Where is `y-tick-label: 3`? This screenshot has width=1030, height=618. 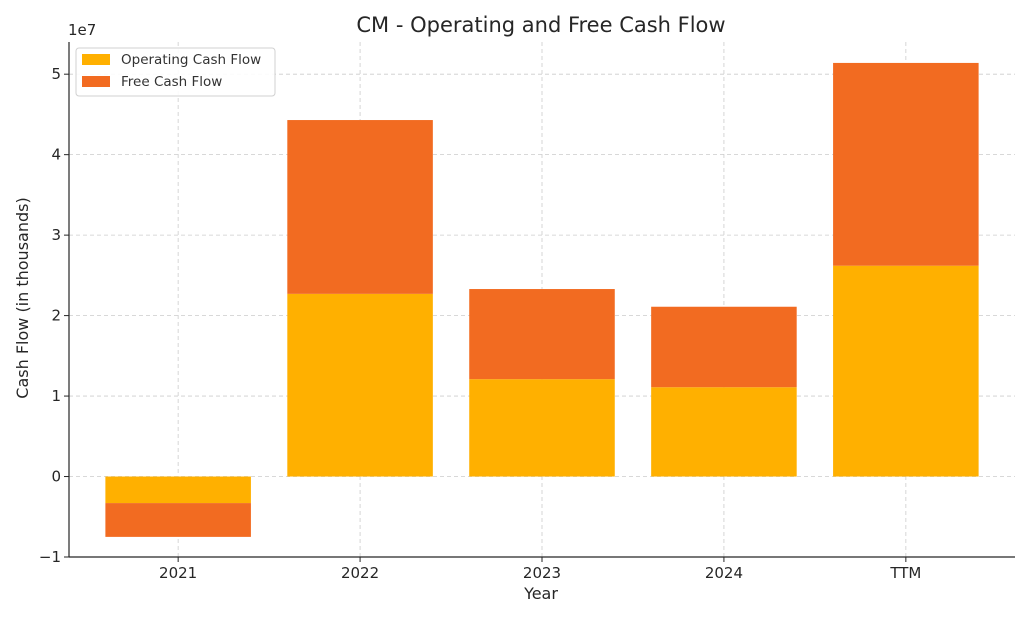
y-tick-label: 3 is located at coordinates (56, 235).